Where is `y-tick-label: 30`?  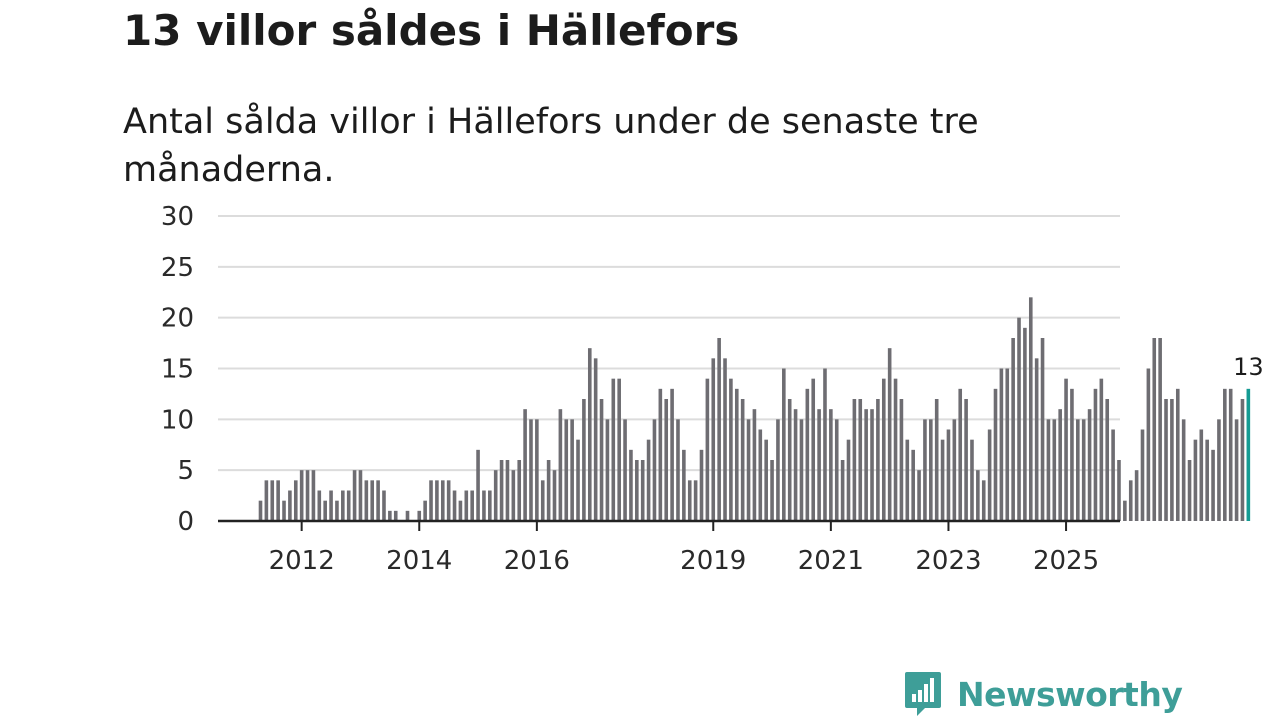
y-tick-label: 30 is located at coordinates (177, 217).